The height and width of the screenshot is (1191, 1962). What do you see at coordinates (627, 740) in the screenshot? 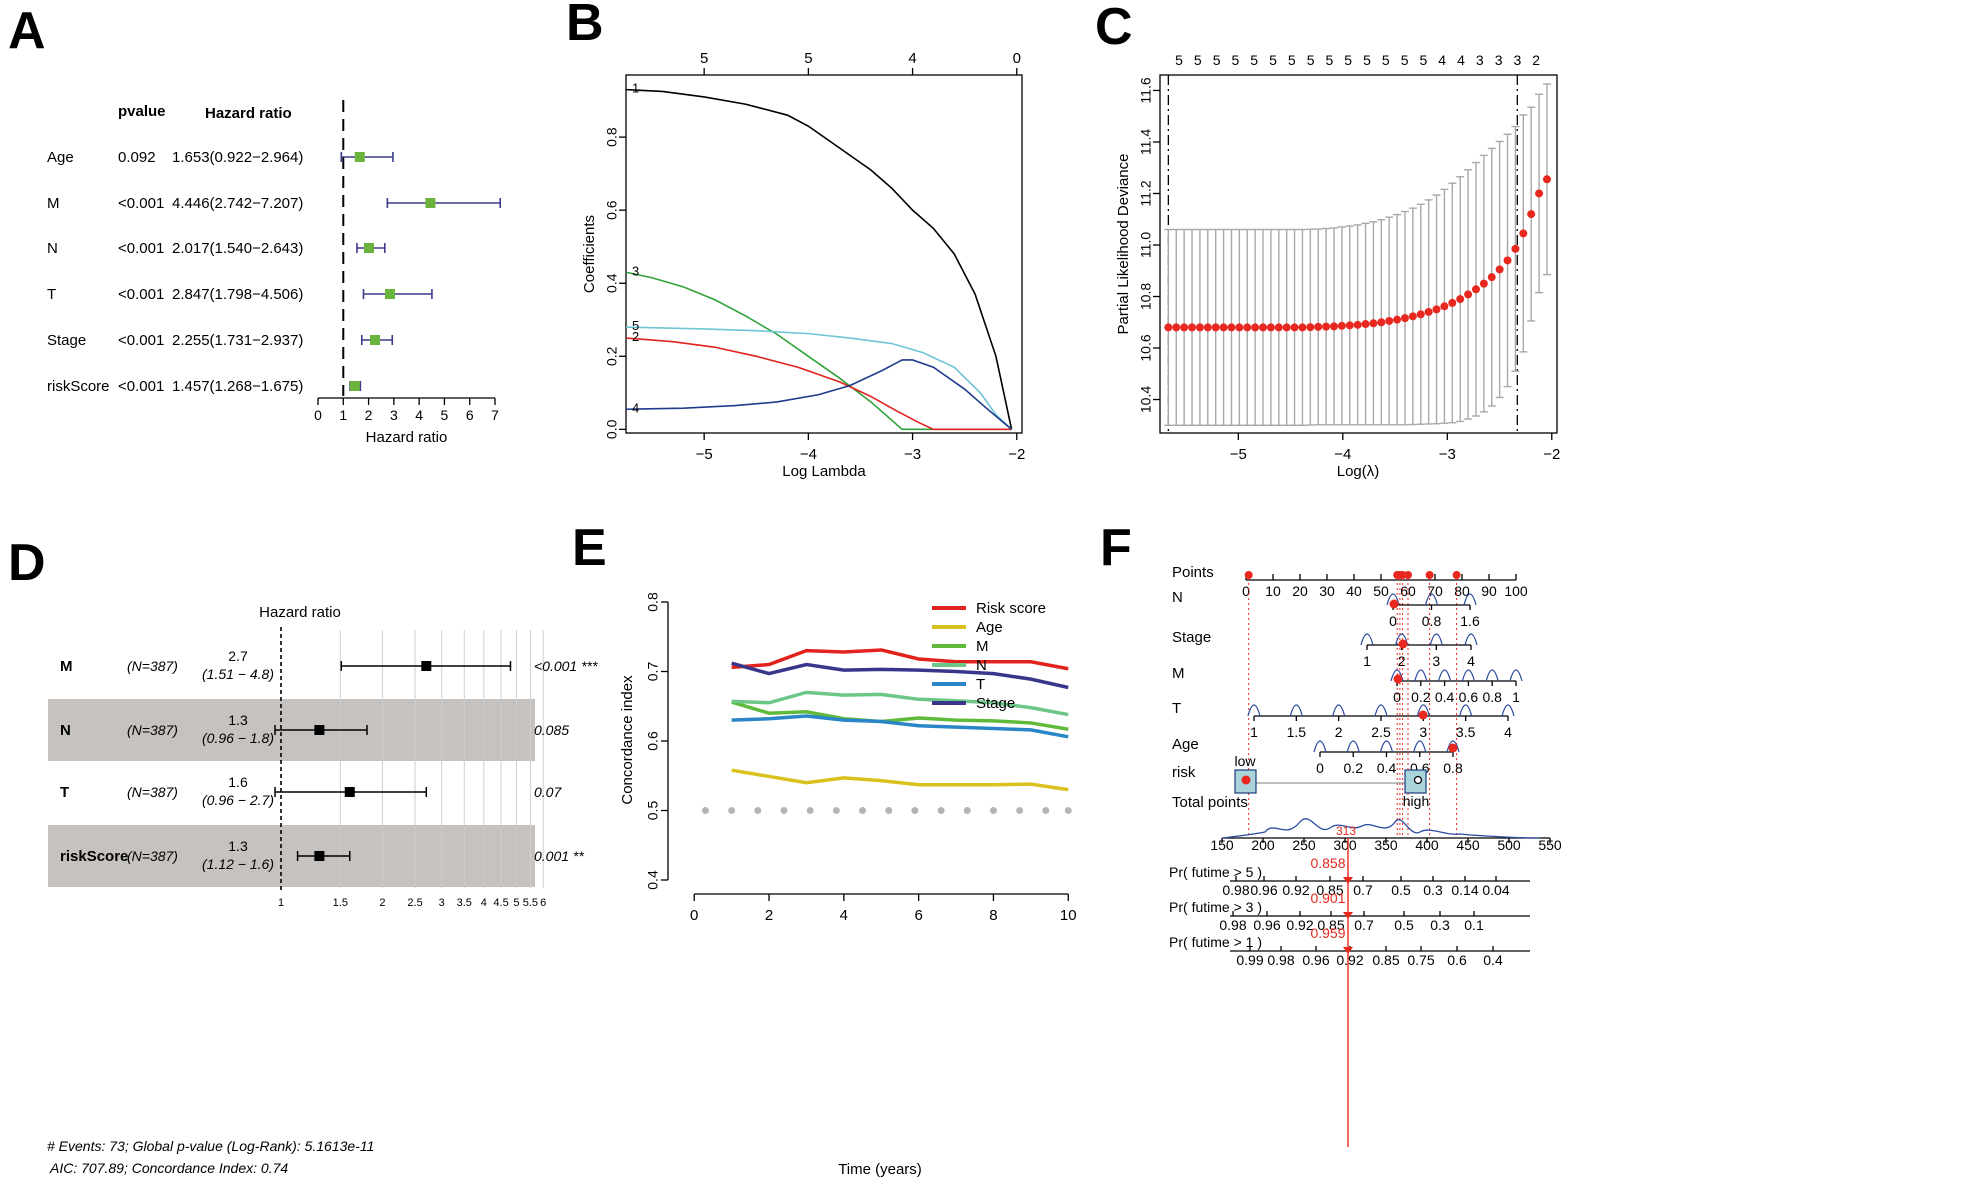
I see `e-y-axis-label: Concordance index` at bounding box center [627, 740].